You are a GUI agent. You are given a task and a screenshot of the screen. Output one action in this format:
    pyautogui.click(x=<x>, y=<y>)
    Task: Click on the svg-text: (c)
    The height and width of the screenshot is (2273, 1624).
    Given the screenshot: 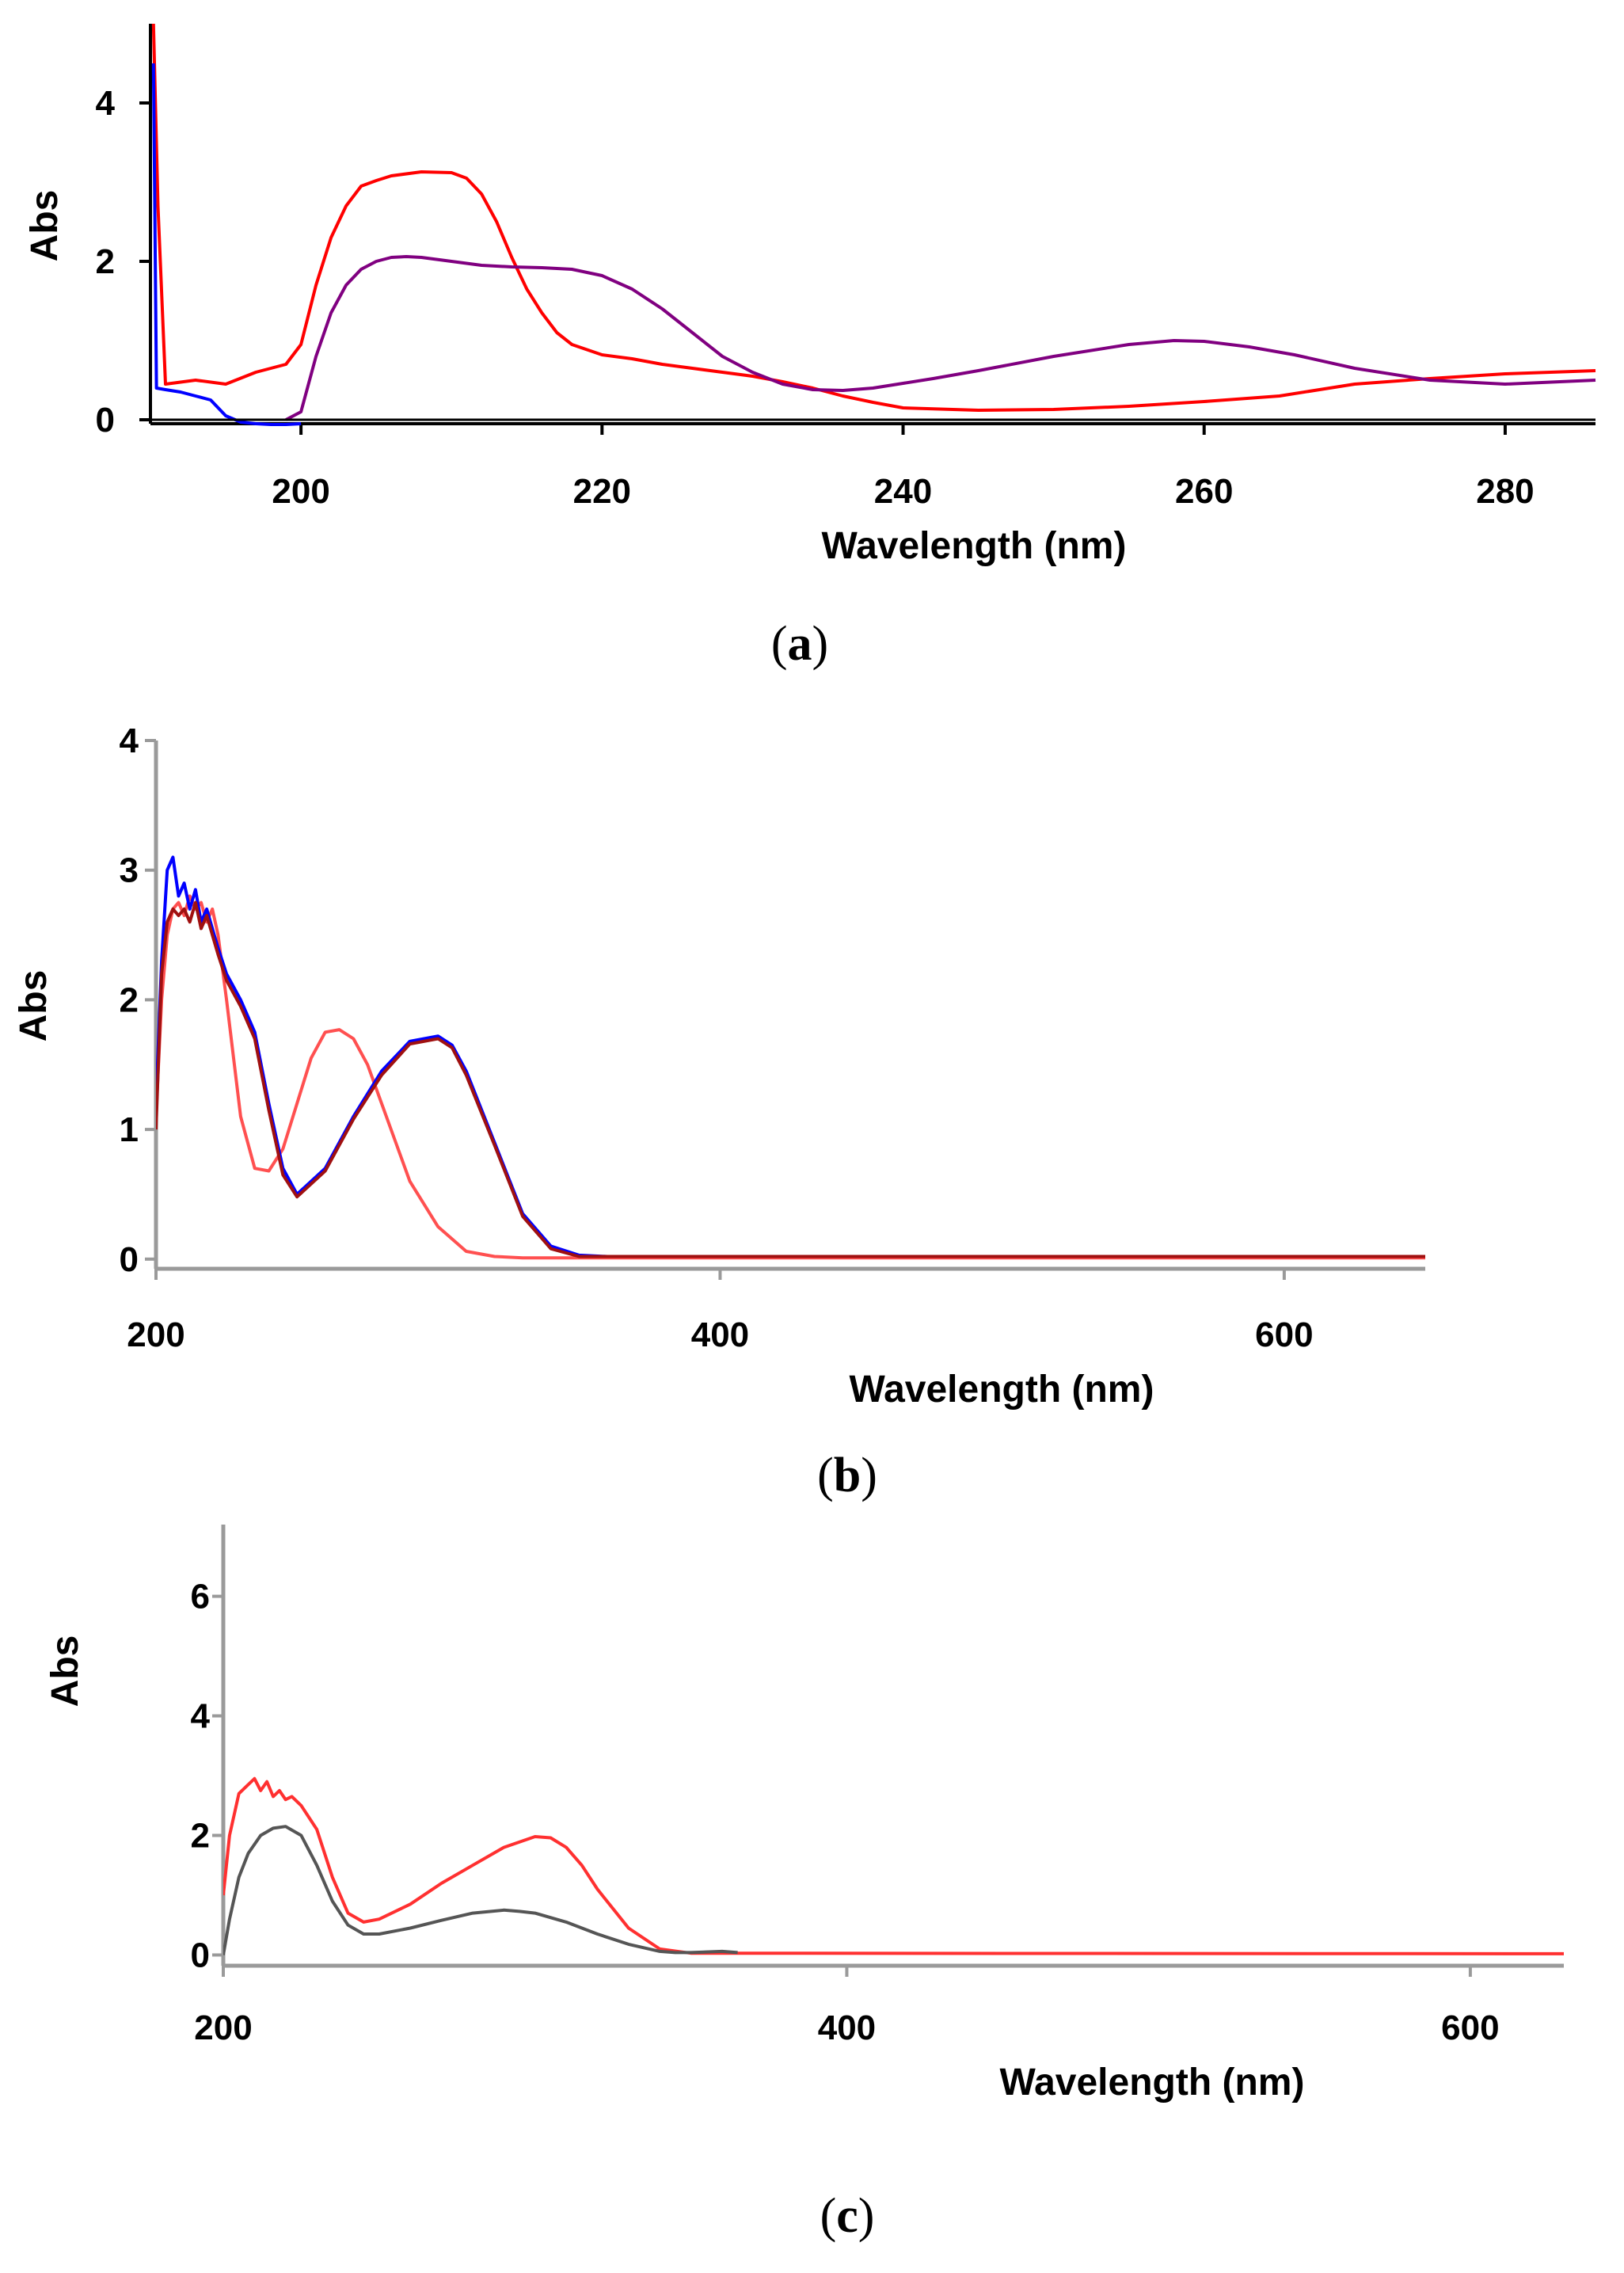 What is the action you would take?
    pyautogui.click(x=847, y=2216)
    